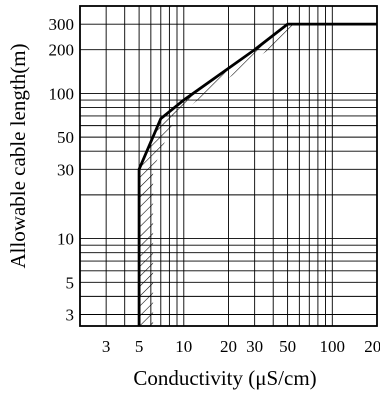 The image size is (380, 394). What do you see at coordinates (224, 378) in the screenshot?
I see `x-axis-title: Conductivity (μS/cm)` at bounding box center [224, 378].